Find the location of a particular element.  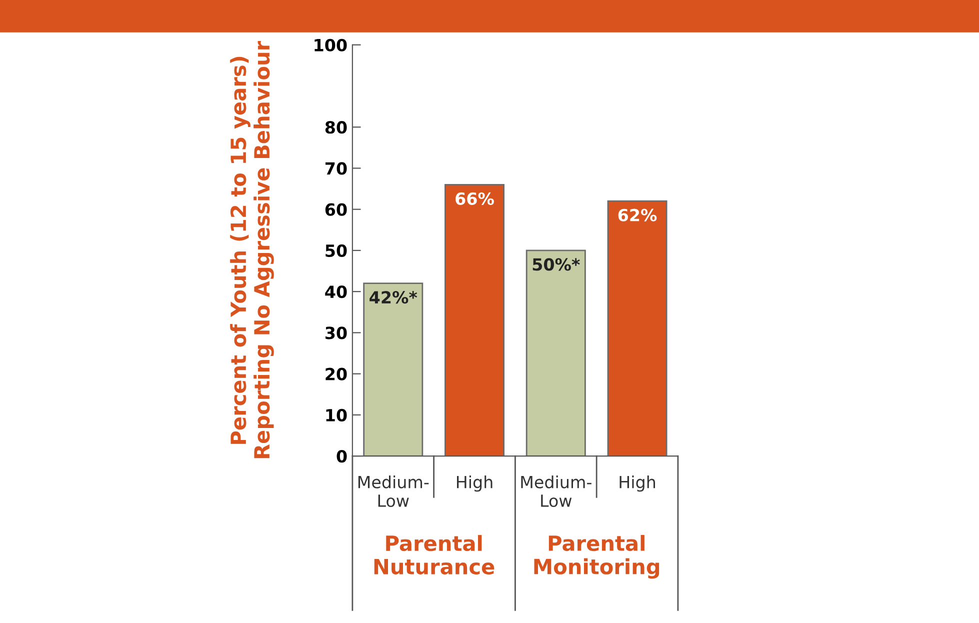

y-tick-label: 60 is located at coordinates (336, 209).